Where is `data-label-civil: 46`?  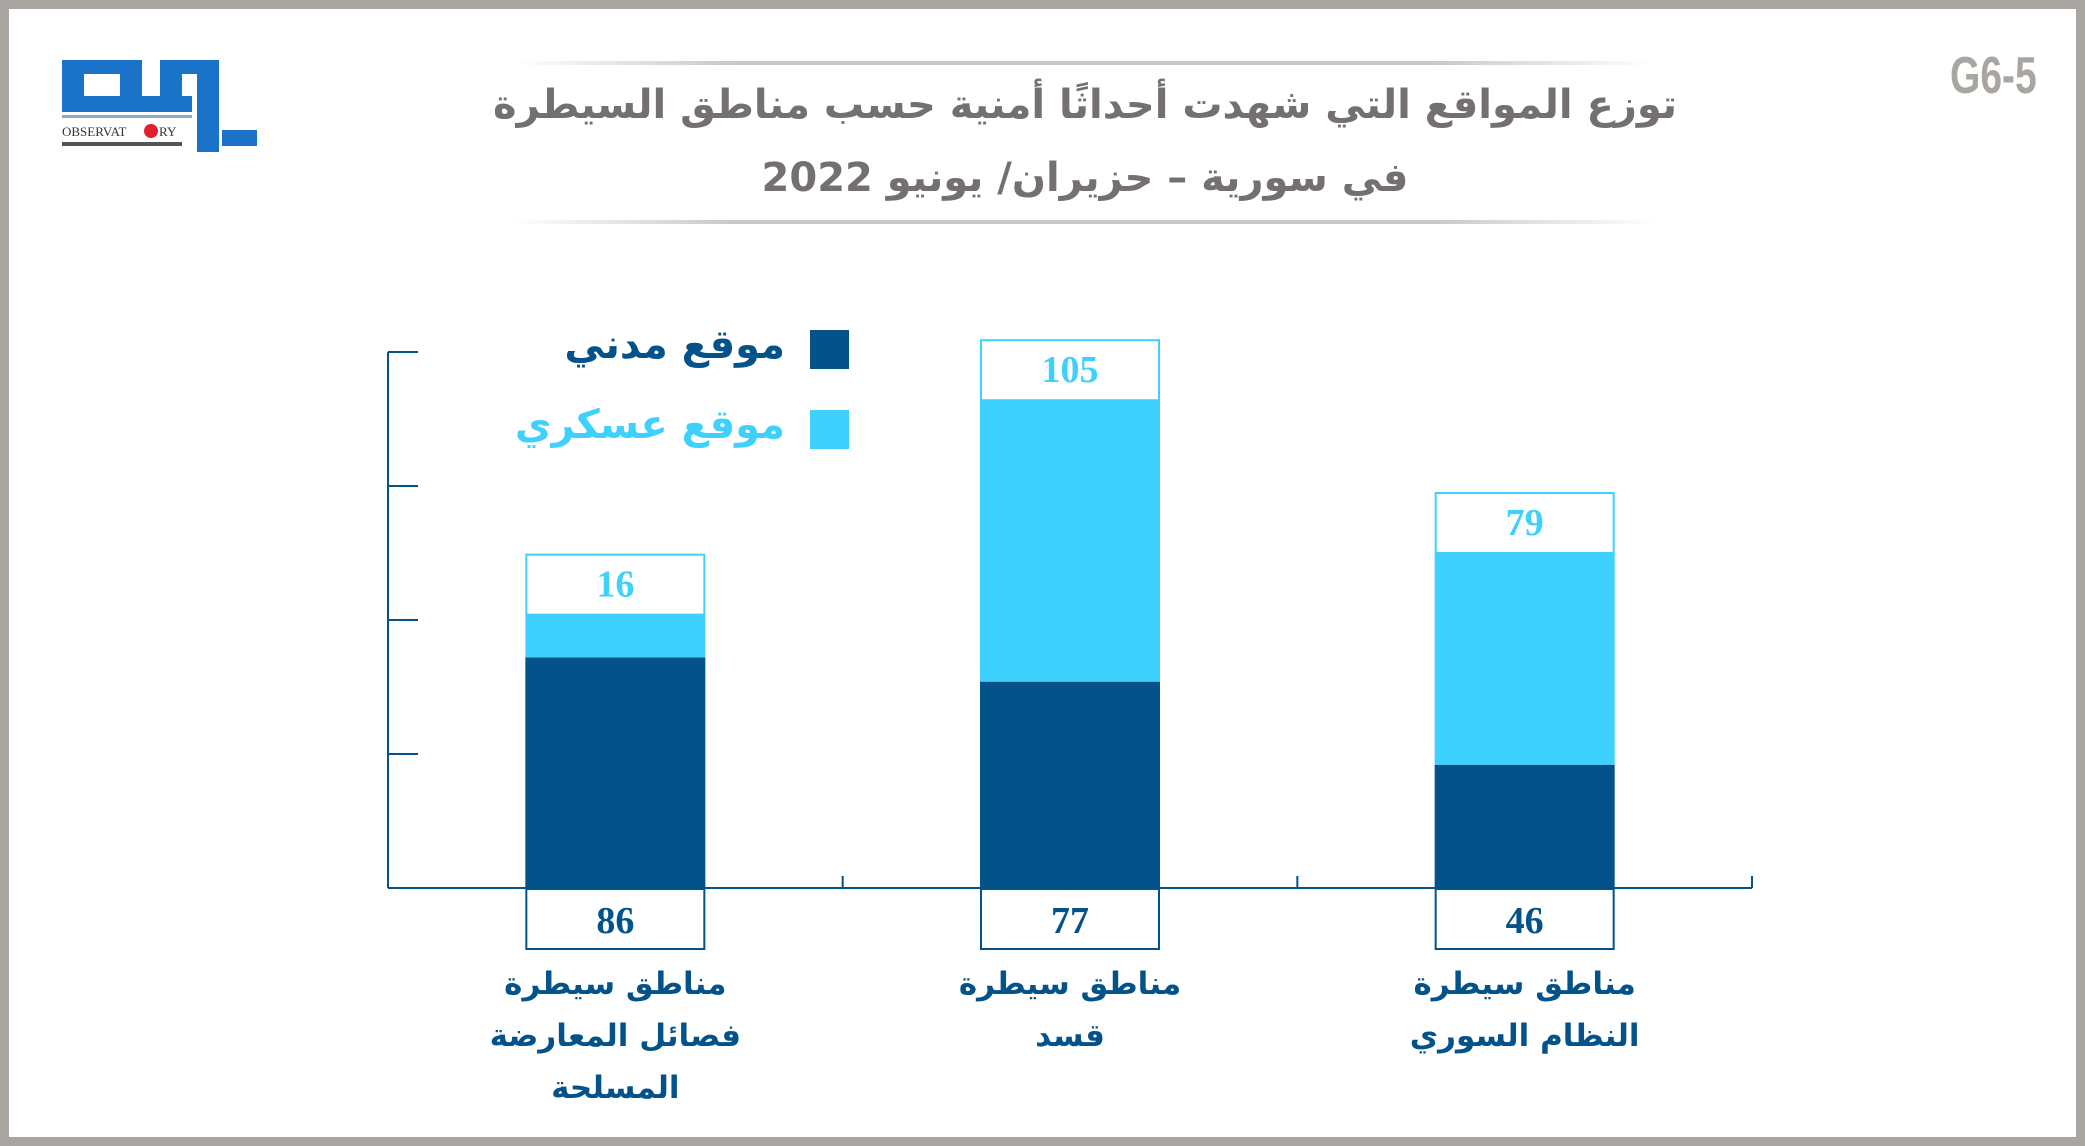 data-label-civil: 46 is located at coordinates (1525, 921).